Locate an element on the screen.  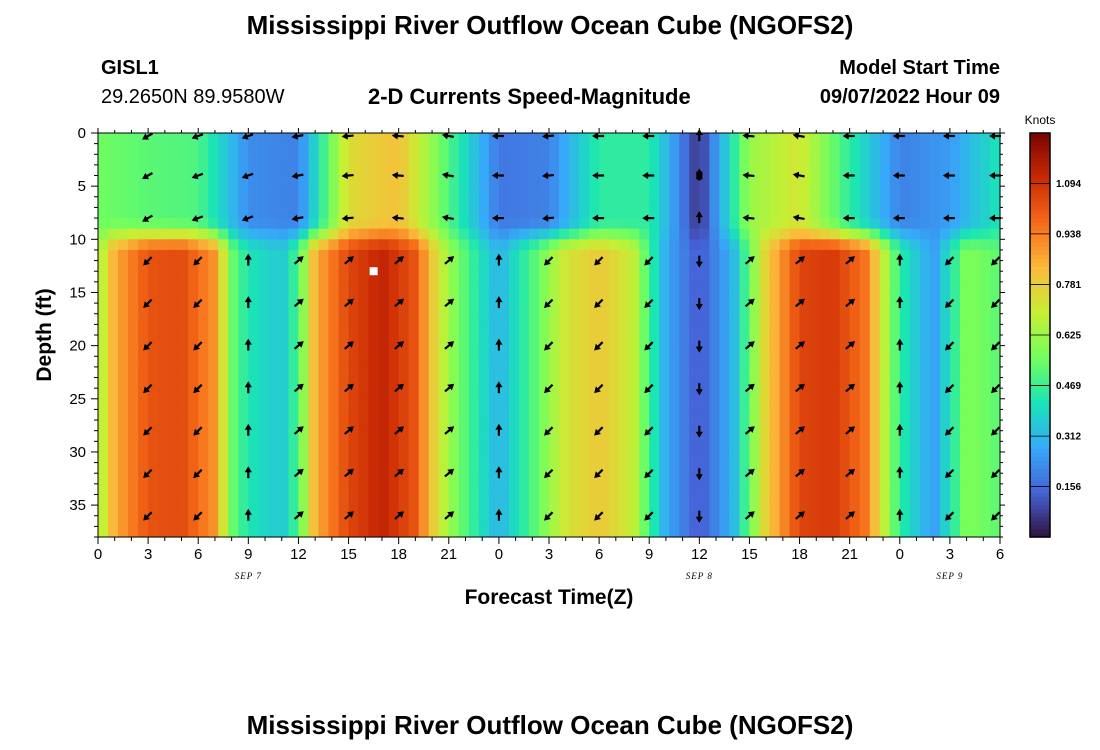
station-coords: 29.2650N 89.9580W is located at coordinates (193, 97).